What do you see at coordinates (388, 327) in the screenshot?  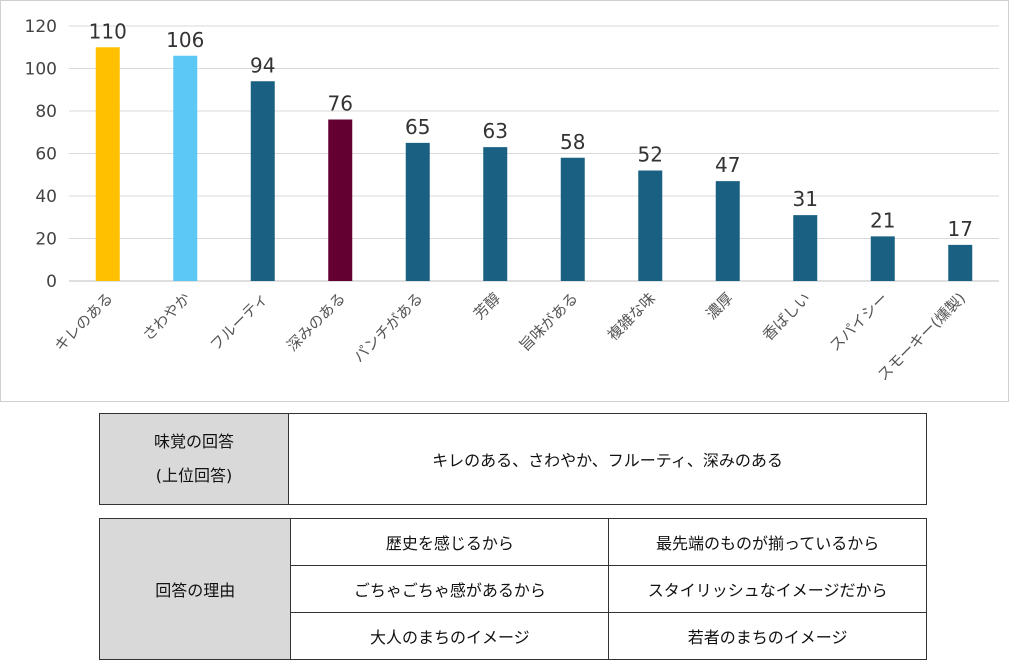 I see `category-label: パンチがある` at bounding box center [388, 327].